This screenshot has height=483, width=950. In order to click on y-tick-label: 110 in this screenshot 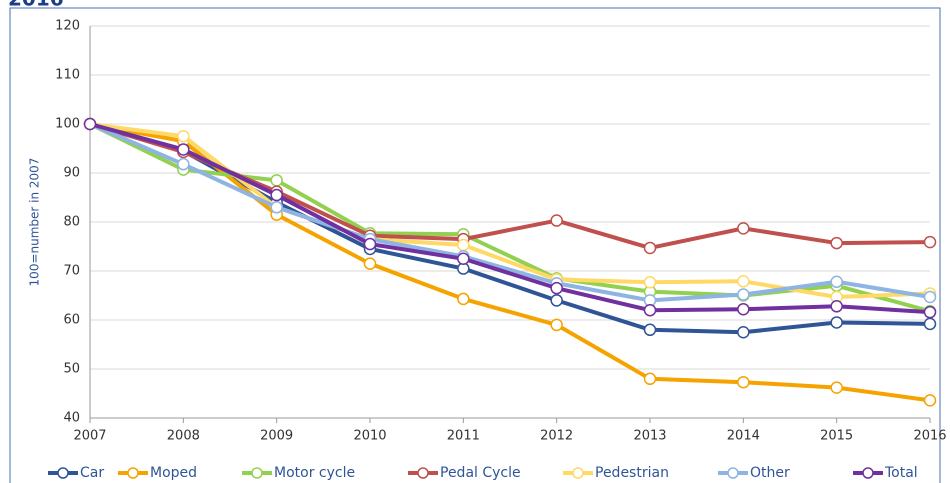, I will do `click(67, 75)`.